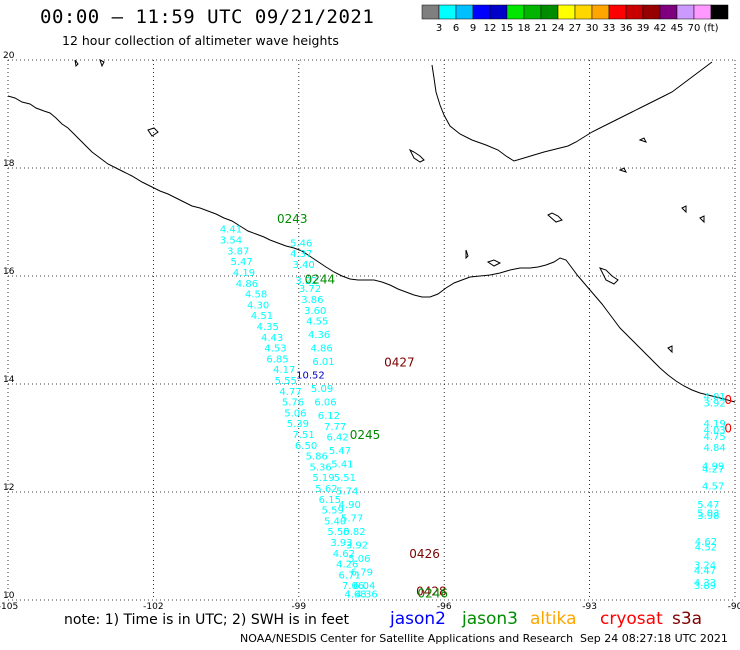 This screenshot has width=740, height=650. Describe the element at coordinates (238, 251) in the screenshot. I see `wave-height-value: 3.87` at that location.